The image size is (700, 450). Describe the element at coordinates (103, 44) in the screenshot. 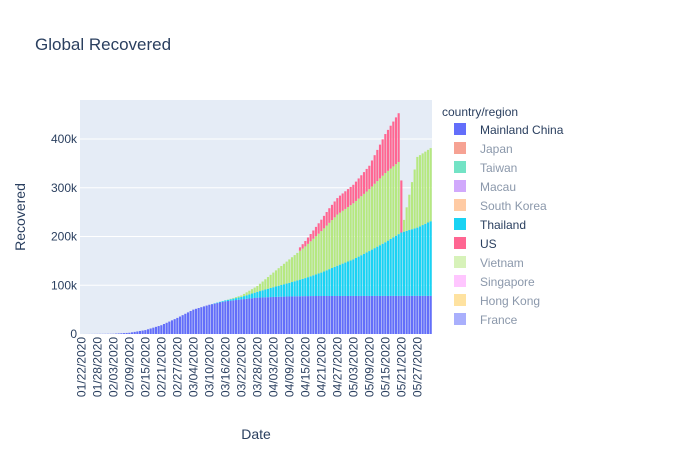

I see `chart-title: Global Recovered` at that location.